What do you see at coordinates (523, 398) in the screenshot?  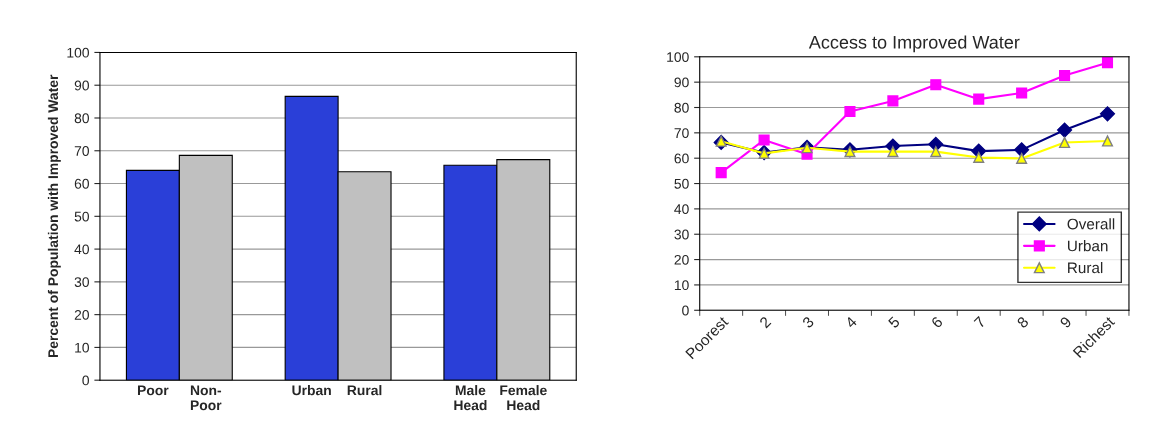 I see `x-tick-label: Female Head` at bounding box center [523, 398].